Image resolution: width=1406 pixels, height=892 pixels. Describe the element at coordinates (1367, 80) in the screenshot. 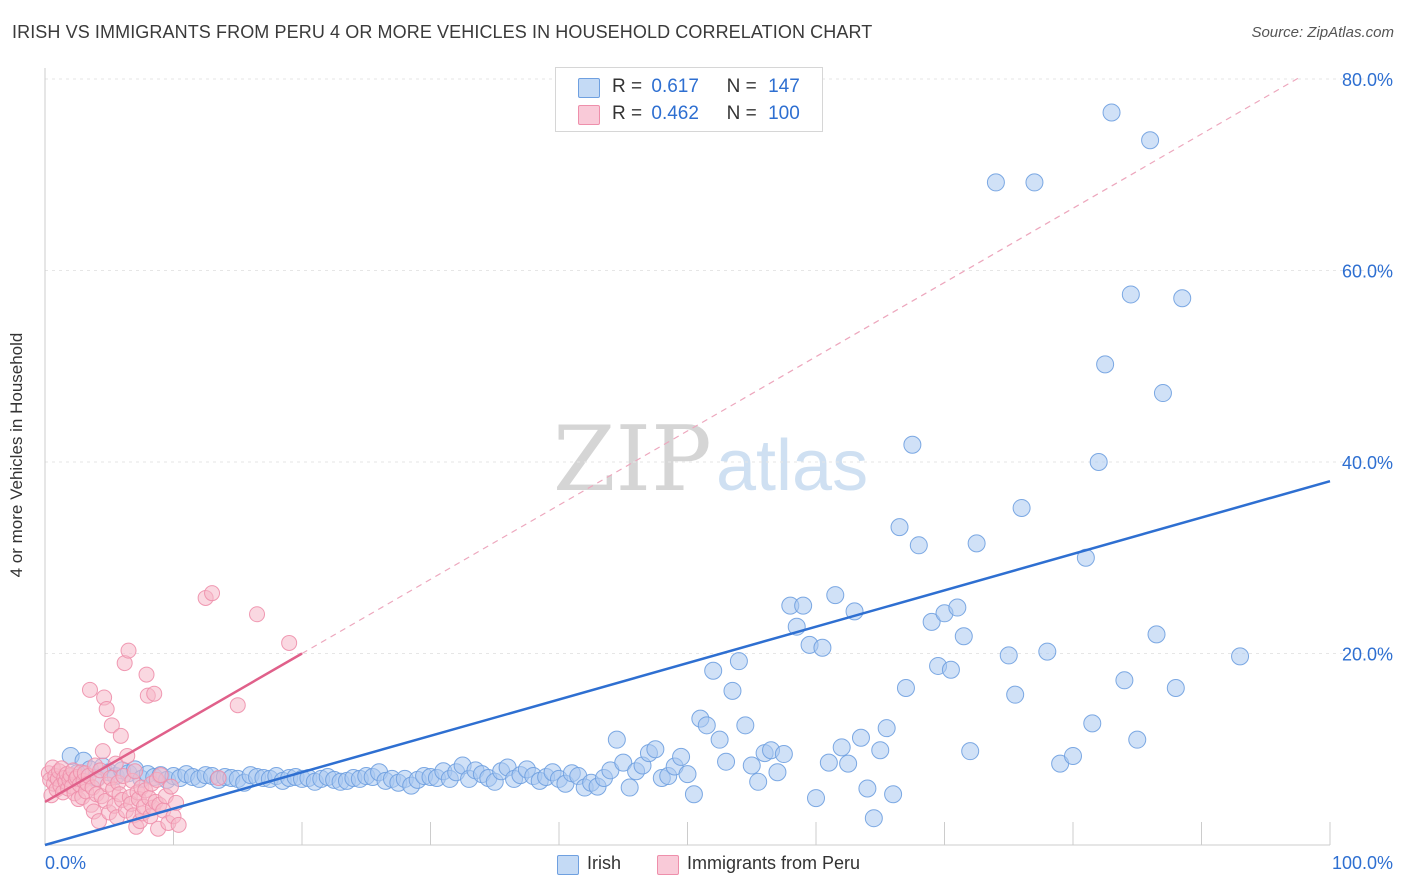

I see `y-tick-label: 80.0%` at that location.